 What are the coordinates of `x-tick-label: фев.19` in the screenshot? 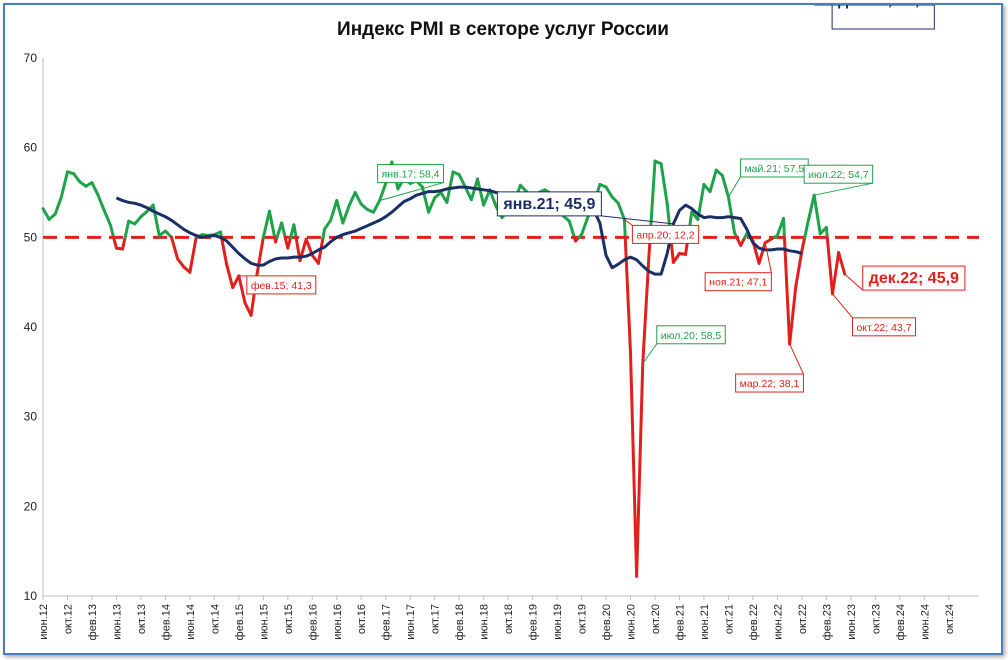 It's located at (534, 622).